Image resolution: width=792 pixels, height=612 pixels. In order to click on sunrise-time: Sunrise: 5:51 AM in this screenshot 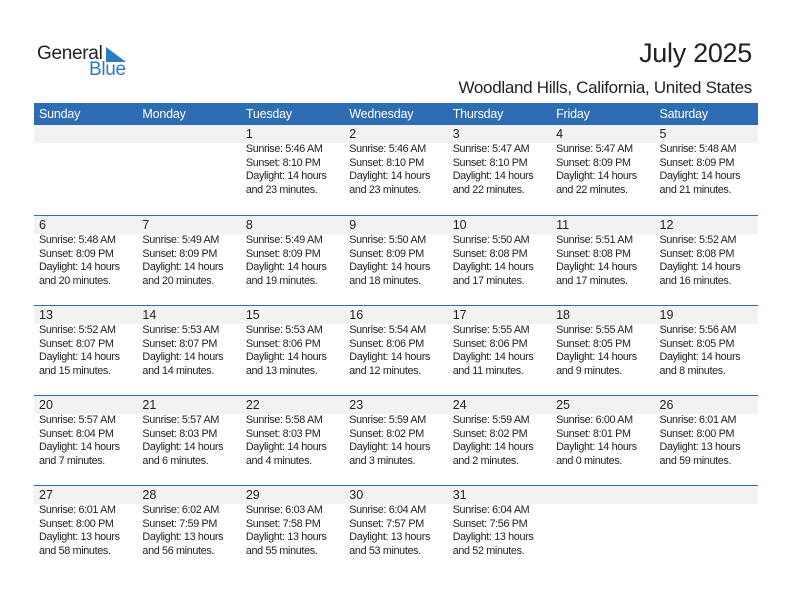, I will do `click(594, 240)`.